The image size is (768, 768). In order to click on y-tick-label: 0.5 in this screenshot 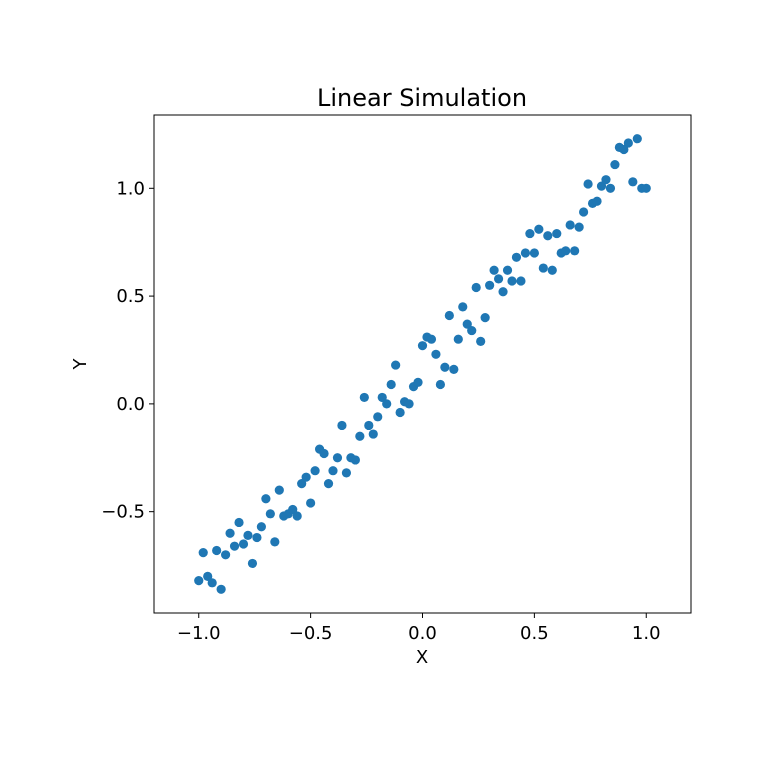, I will do `click(130, 296)`.